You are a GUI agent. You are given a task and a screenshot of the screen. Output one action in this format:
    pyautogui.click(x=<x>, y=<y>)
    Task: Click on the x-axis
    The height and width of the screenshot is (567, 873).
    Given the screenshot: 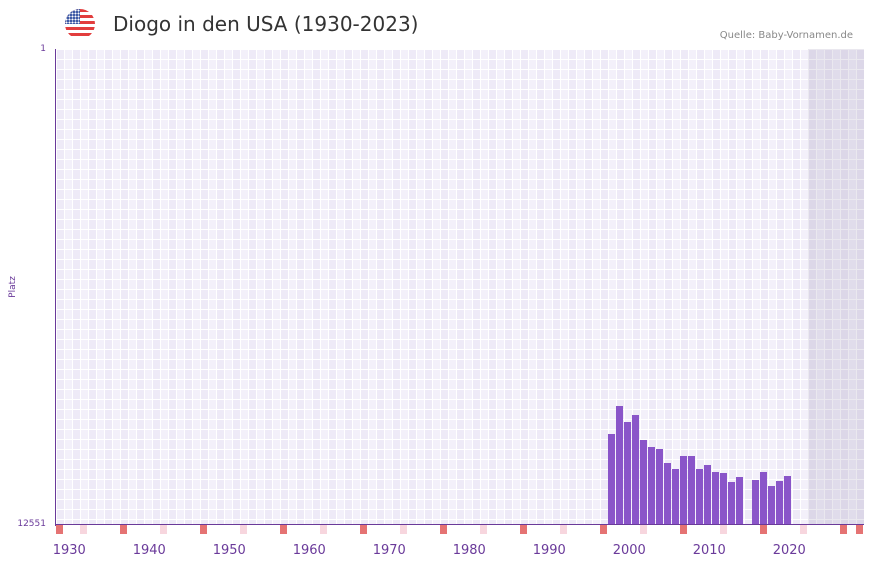 What is the action you would take?
    pyautogui.click(x=459, y=524)
    